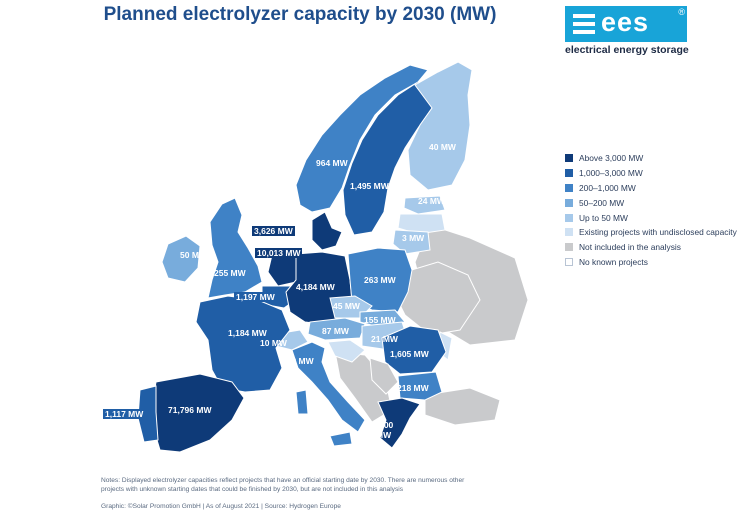 This screenshot has width=744, height=516. Describe the element at coordinates (384, 435) in the screenshot. I see `label-greece-line2: MW` at that location.